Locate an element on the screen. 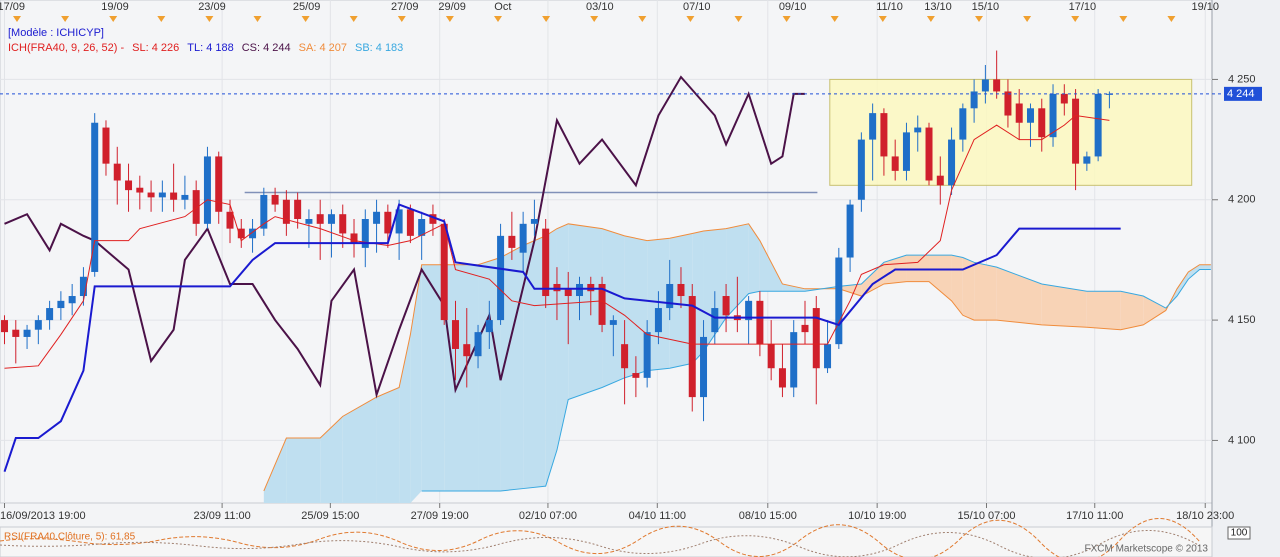 The image size is (1280, 557). top-tick-label: 09/10 is located at coordinates (793, 7).